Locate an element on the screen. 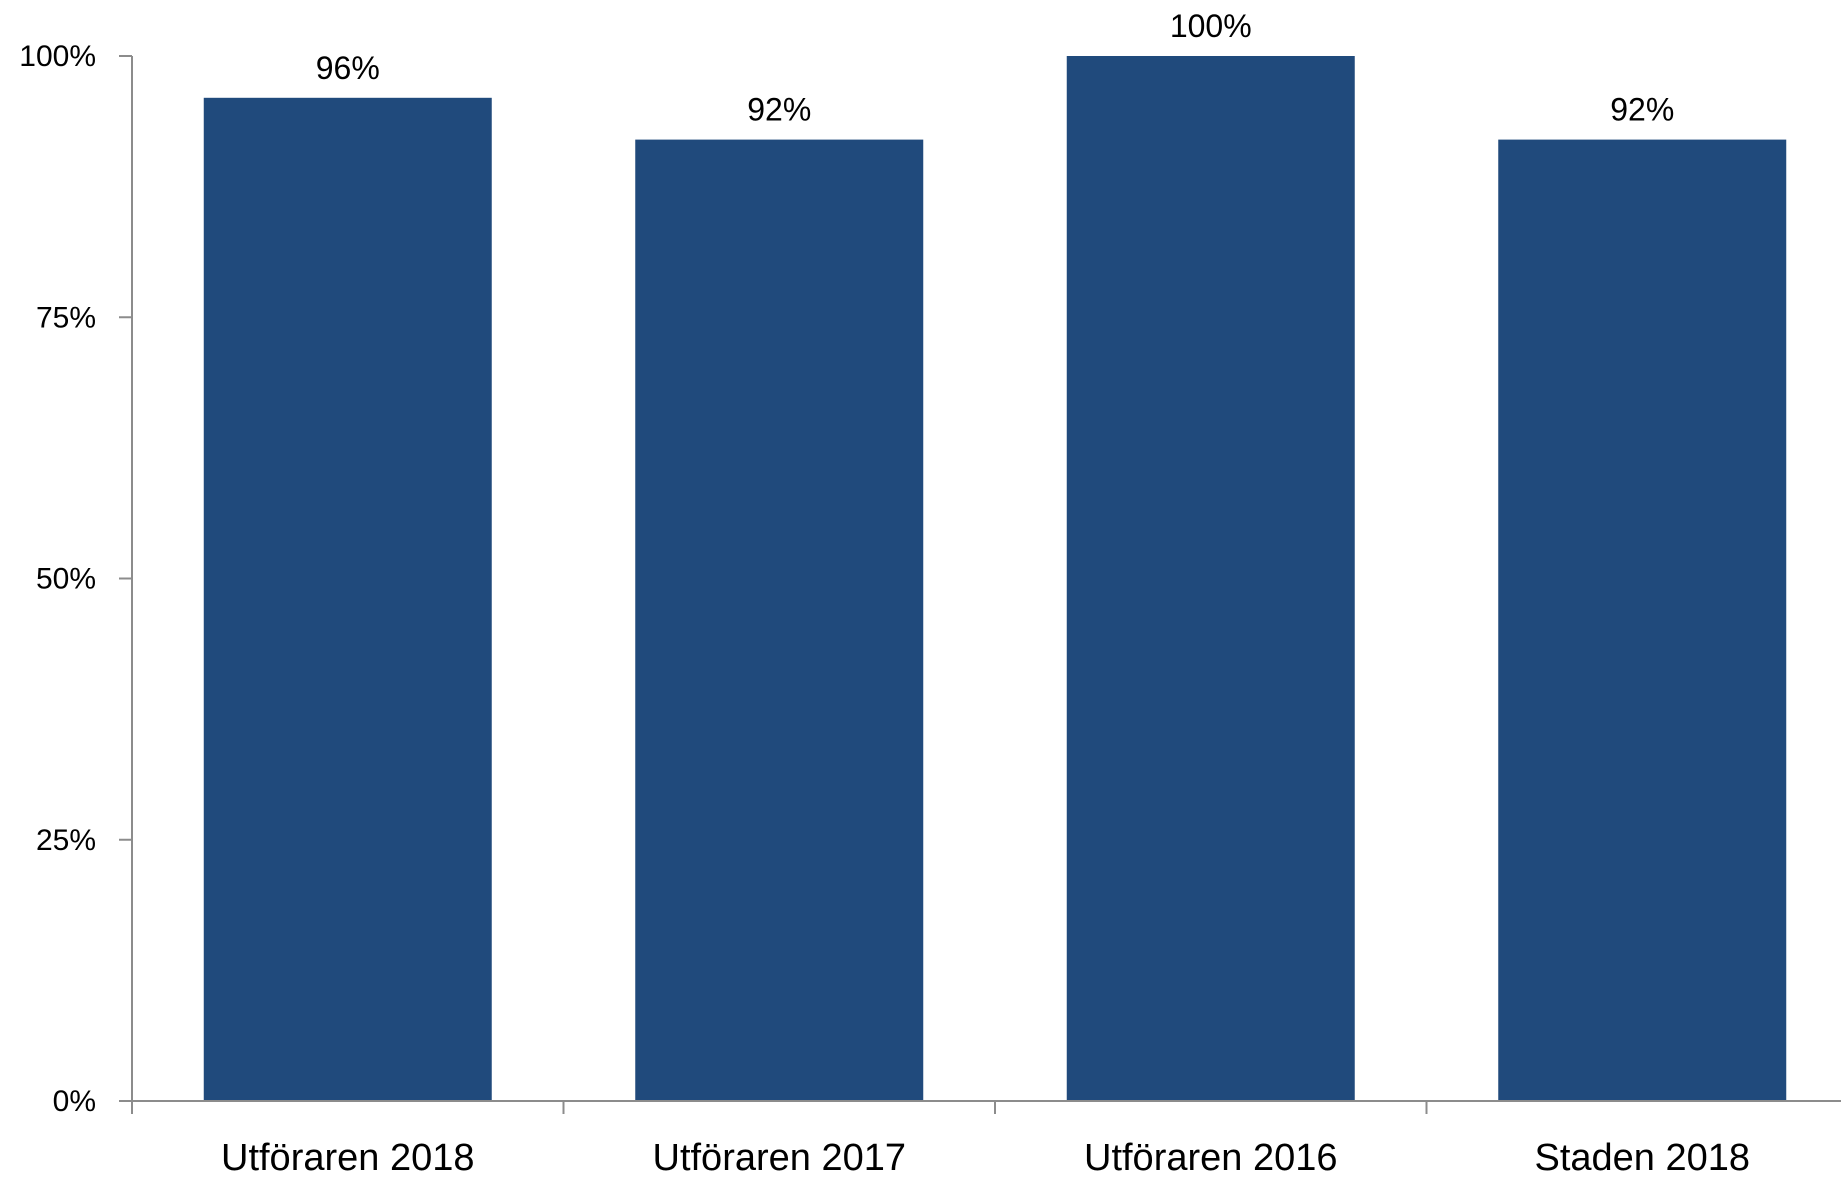 The height and width of the screenshot is (1178, 1841). y-tick-label-3: 75% is located at coordinates (66, 317).